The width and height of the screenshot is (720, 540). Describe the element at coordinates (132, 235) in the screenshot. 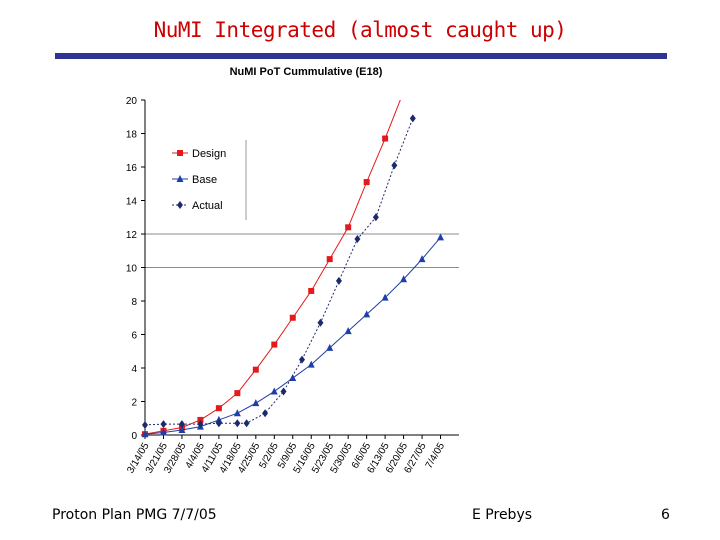

I see `y-tick-label: 12` at that location.